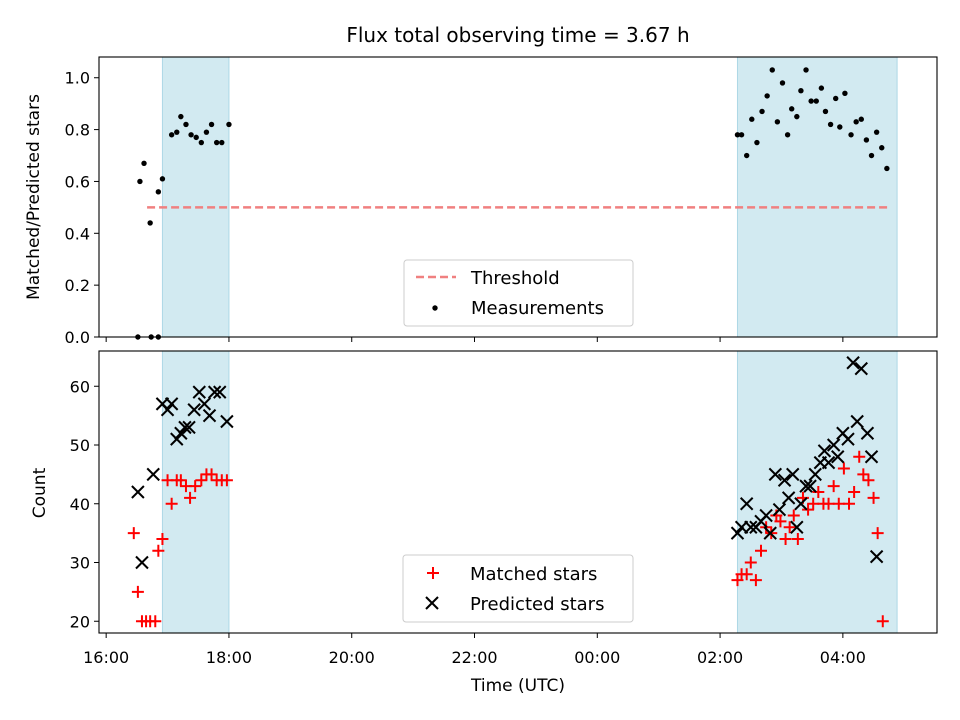 This screenshot has width=960, height=720. What do you see at coordinates (229, 657) in the screenshot?
I see `x-tick-label: 18:00` at bounding box center [229, 657].